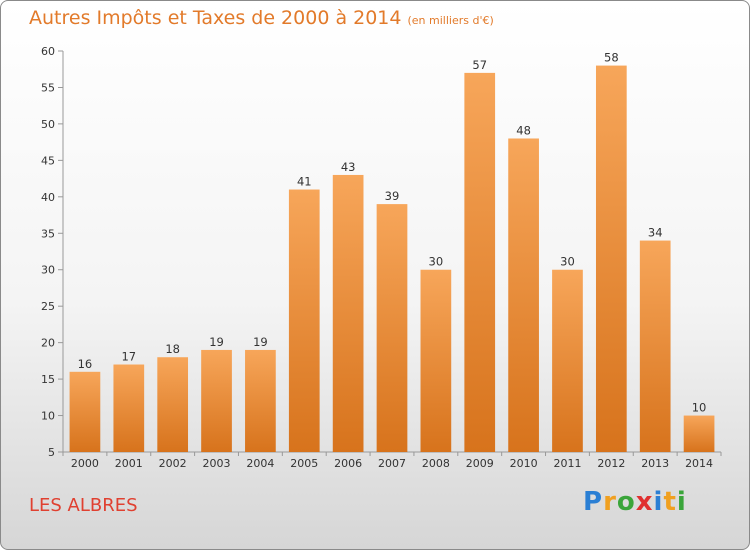  Describe the element at coordinates (217, 463) in the screenshot. I see `x-tick-label: 2003` at that location.